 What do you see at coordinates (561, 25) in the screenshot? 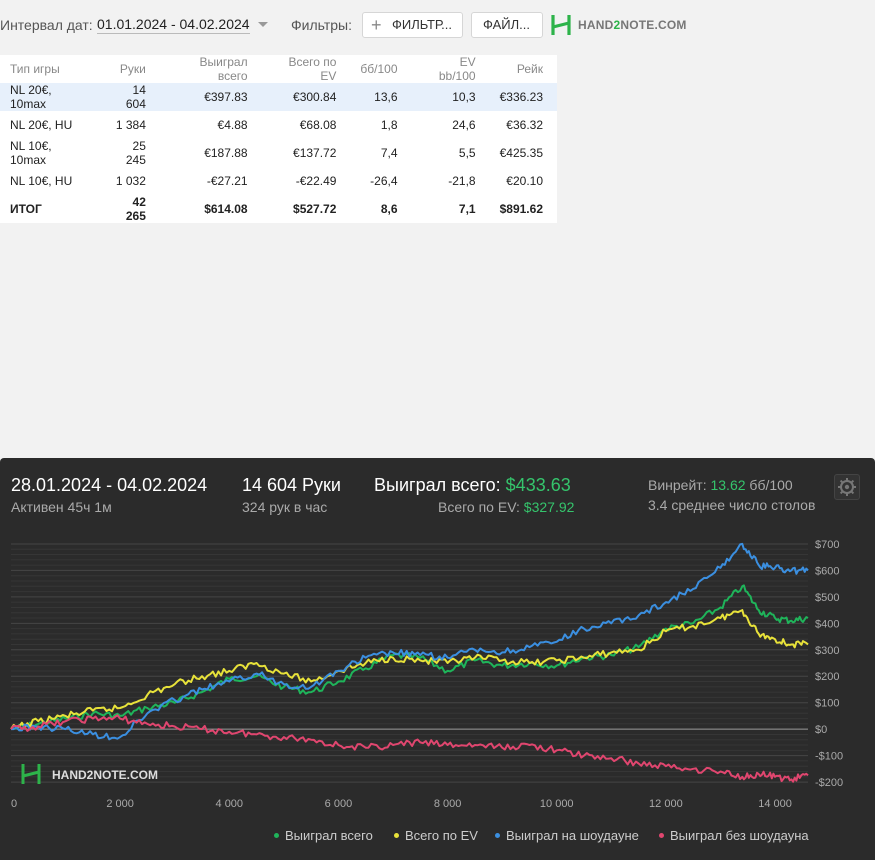
I see `hand2note-logo-icon` at bounding box center [561, 25].